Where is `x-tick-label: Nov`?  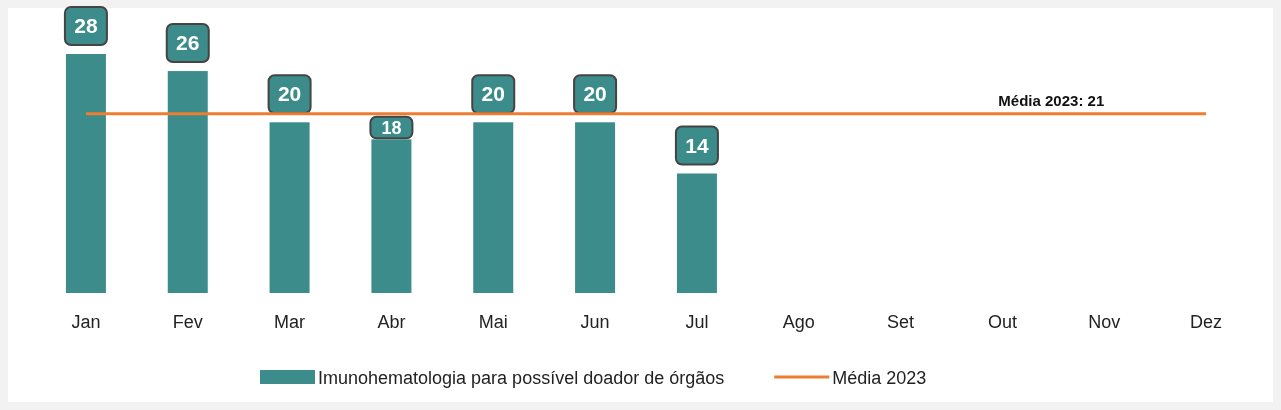
x-tick-label: Nov is located at coordinates (1104, 321).